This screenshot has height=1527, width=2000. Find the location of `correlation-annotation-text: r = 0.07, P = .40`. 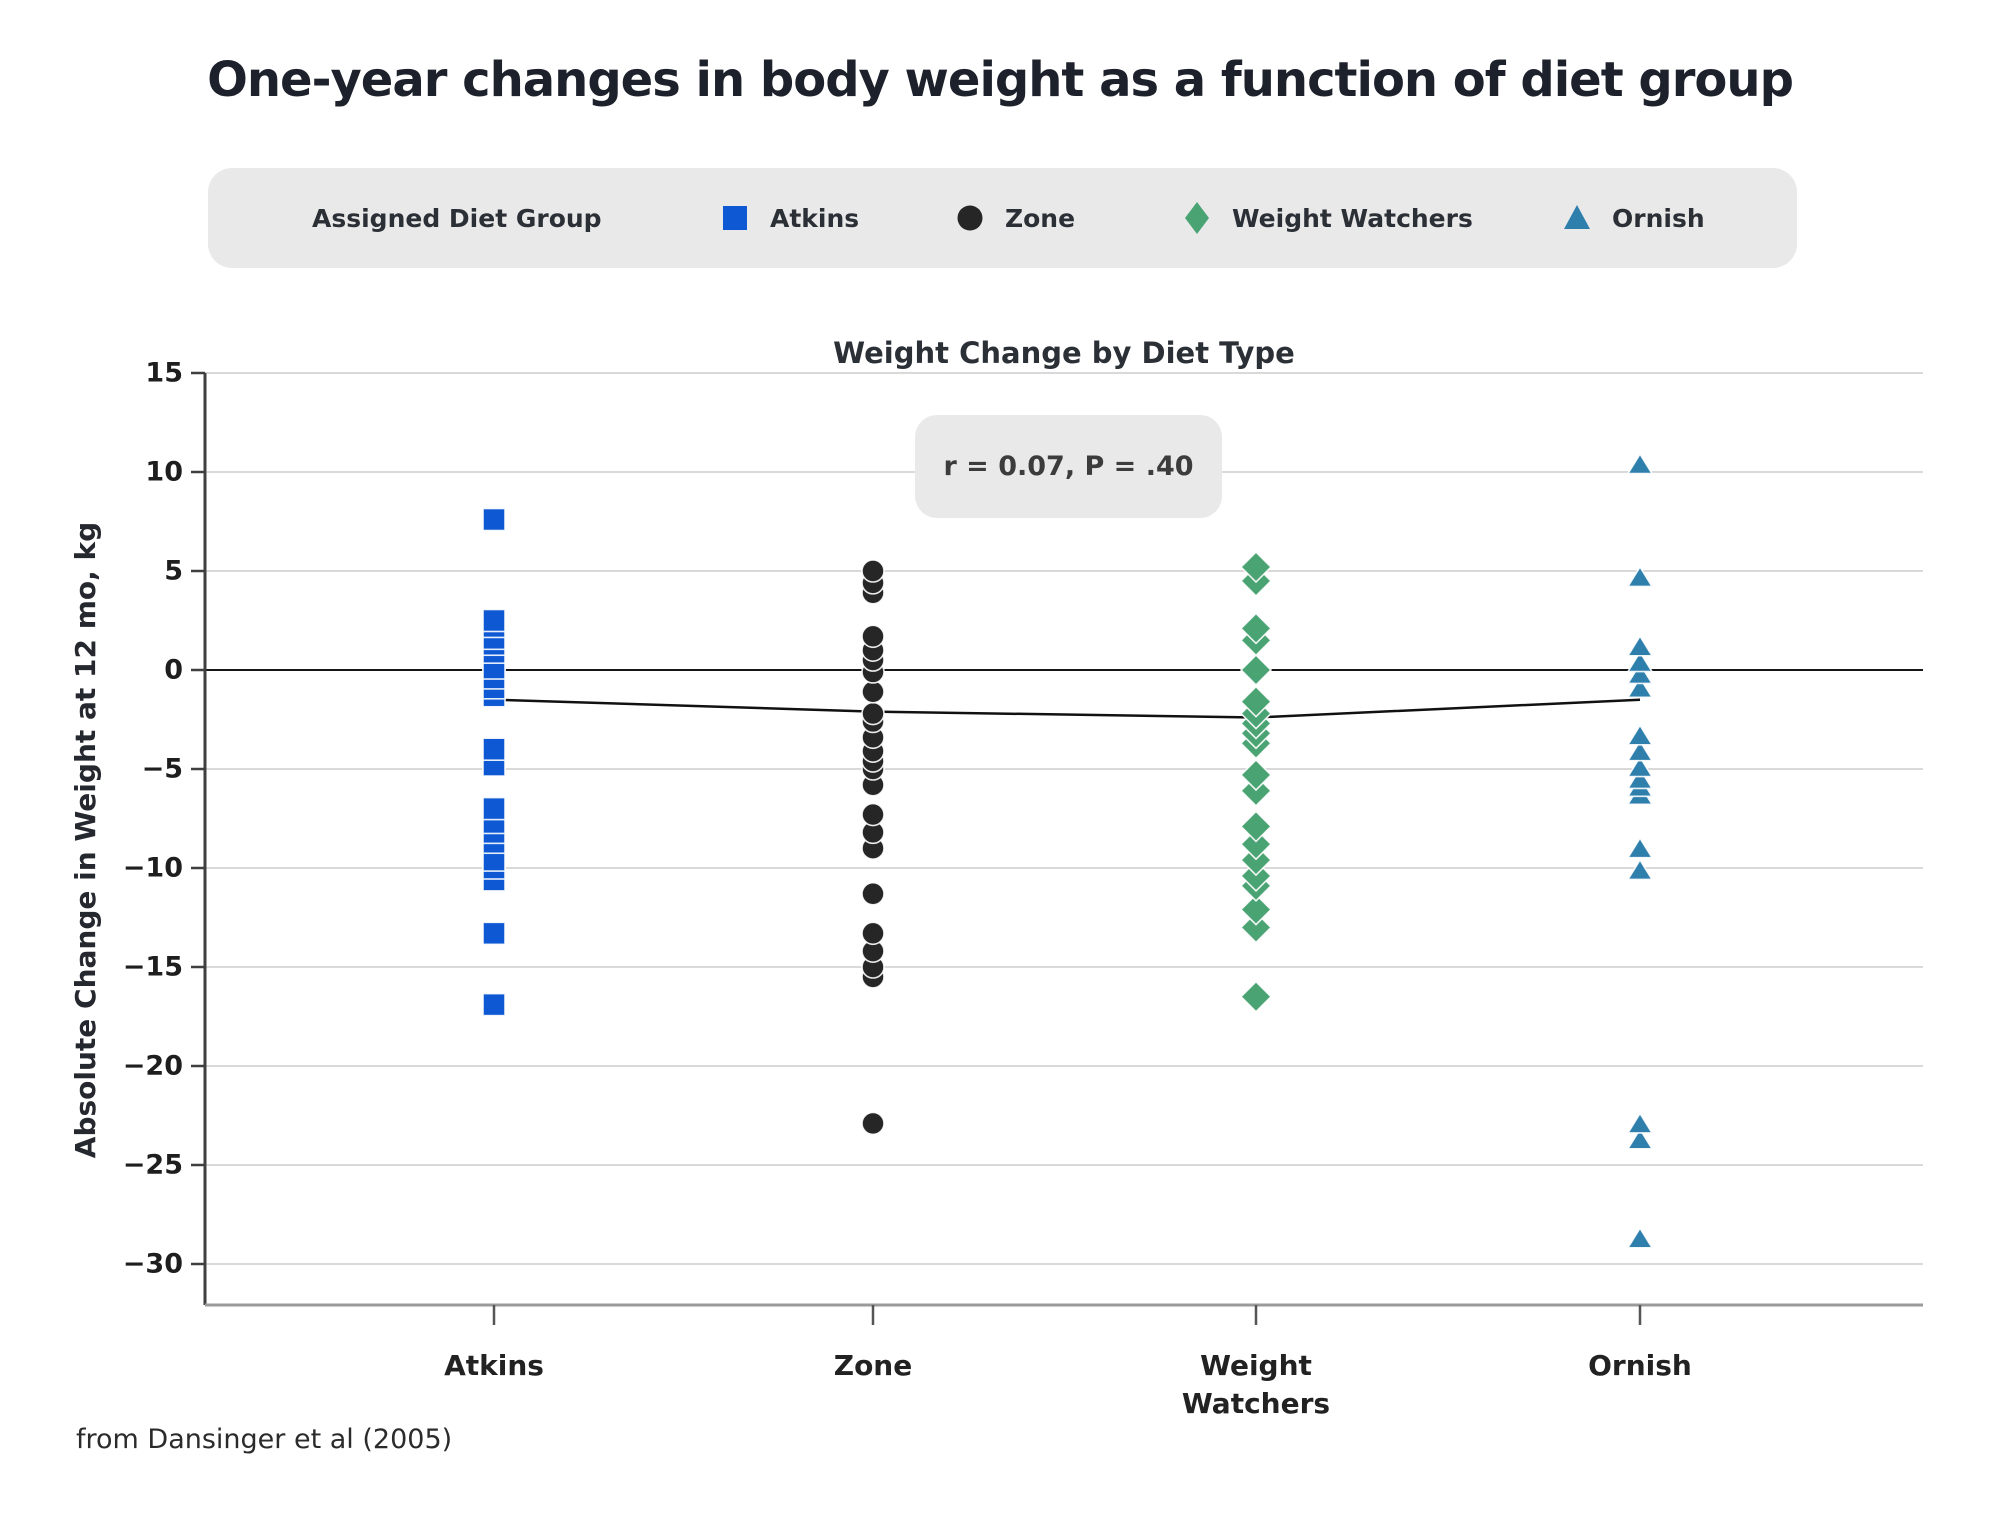

correlation-annotation-text: r = 0.07, P = .40 is located at coordinates (1068, 466).